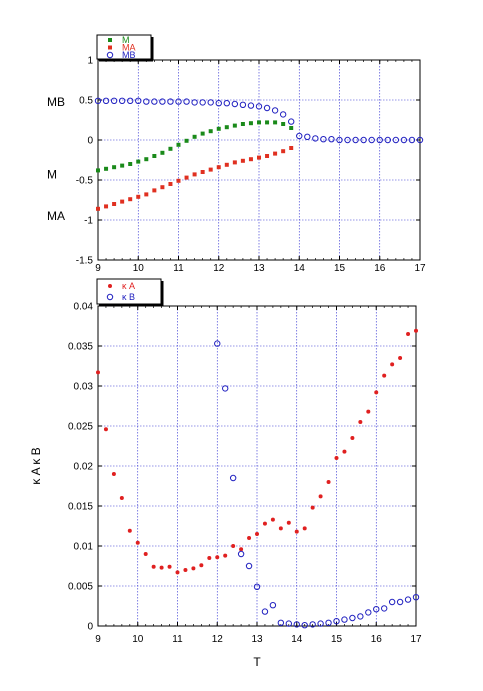 This screenshot has height=691, width=483. Describe the element at coordinates (416, 639) in the screenshot. I see `x-tick-label: 17` at that location.